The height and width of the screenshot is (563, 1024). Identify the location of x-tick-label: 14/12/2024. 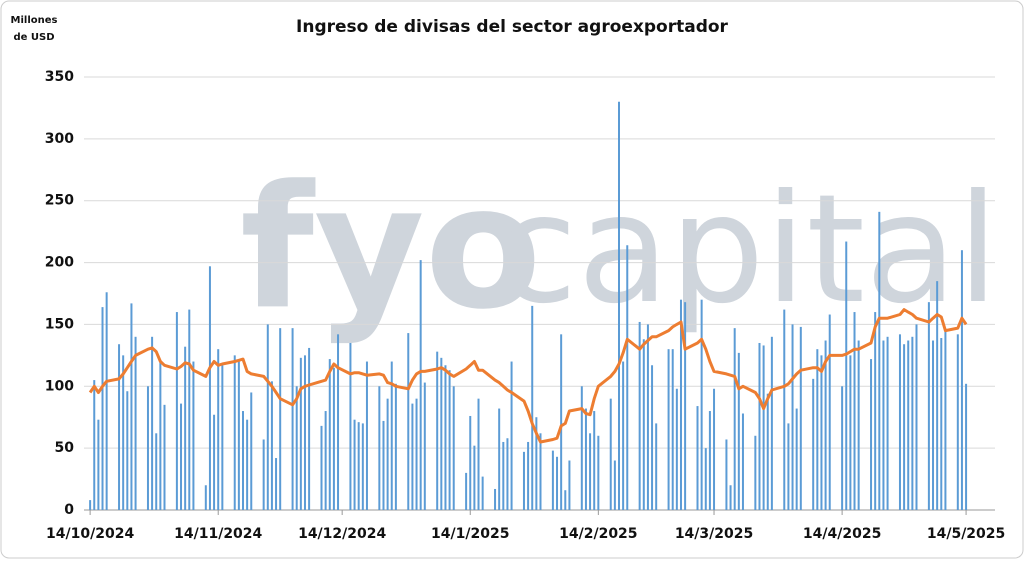
(342, 534).